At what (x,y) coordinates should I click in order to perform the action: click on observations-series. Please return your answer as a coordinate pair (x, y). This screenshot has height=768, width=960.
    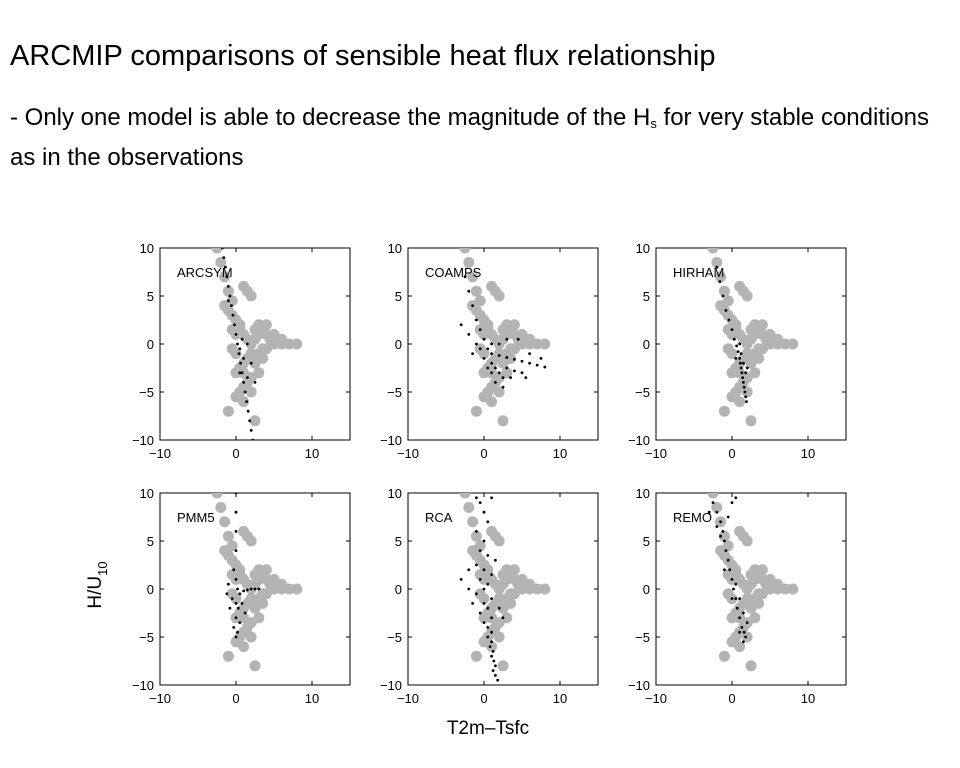
    Looking at the image, I should click on (505, 337).